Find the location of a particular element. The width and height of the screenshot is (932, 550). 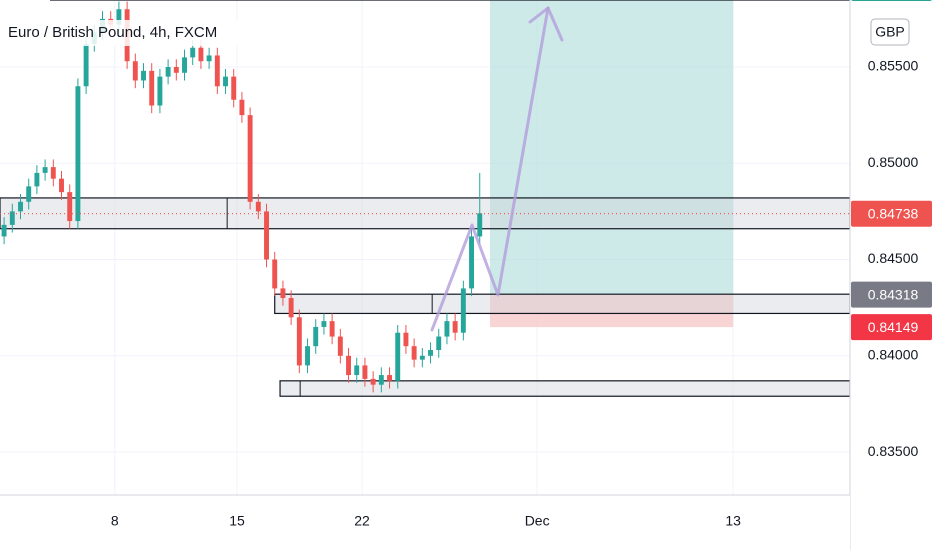

y-tick-label: 0.84000 is located at coordinates (893, 355).